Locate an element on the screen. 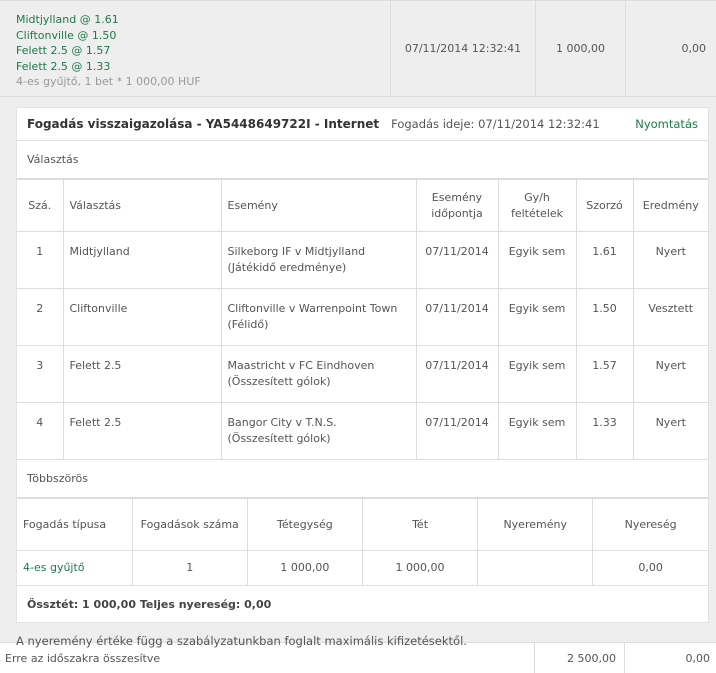 The height and width of the screenshot is (673, 716). winnings is located at coordinates (535, 568).